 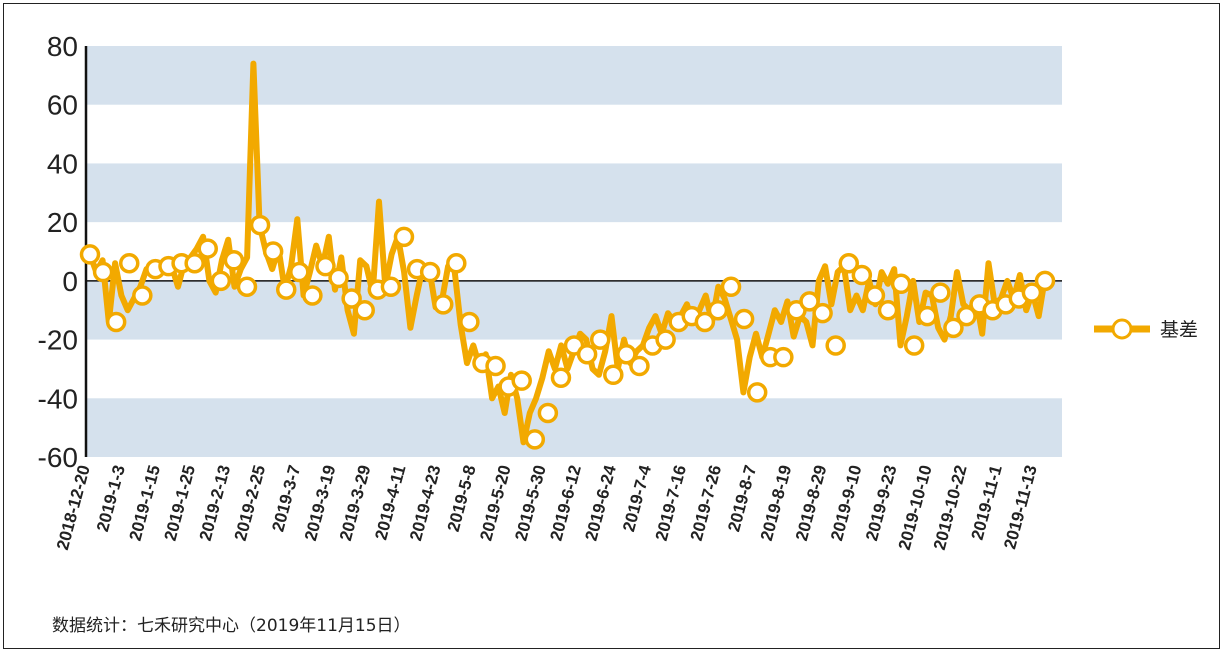 I want to click on x-tick-label: 2019-7-26, so click(x=706, y=503).